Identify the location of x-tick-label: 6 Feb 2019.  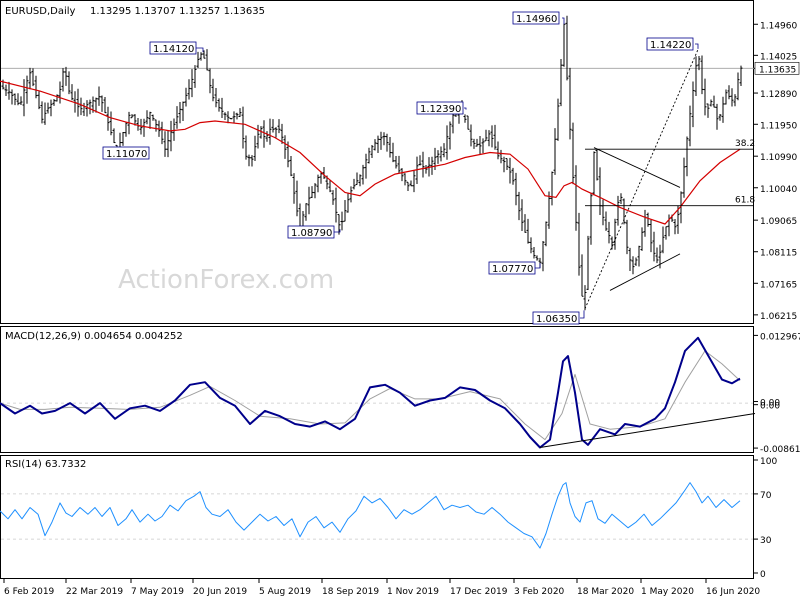
(29, 592).